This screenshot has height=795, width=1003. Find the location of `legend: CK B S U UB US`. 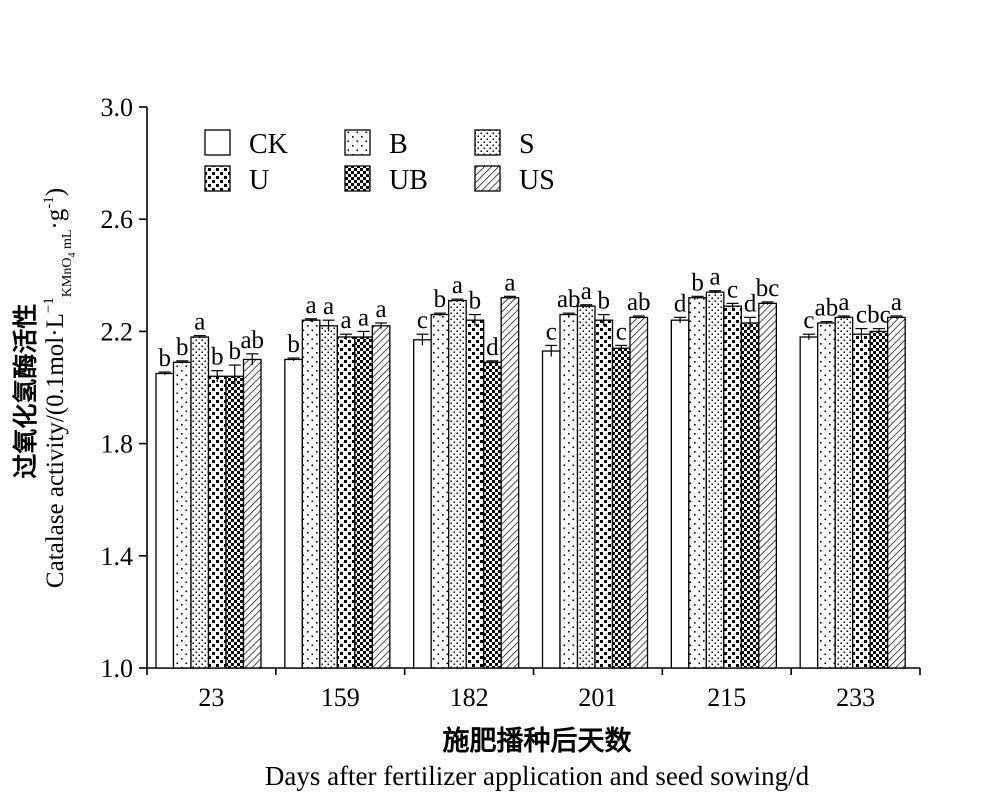

legend: CK B S U UB US is located at coordinates (379, 162).